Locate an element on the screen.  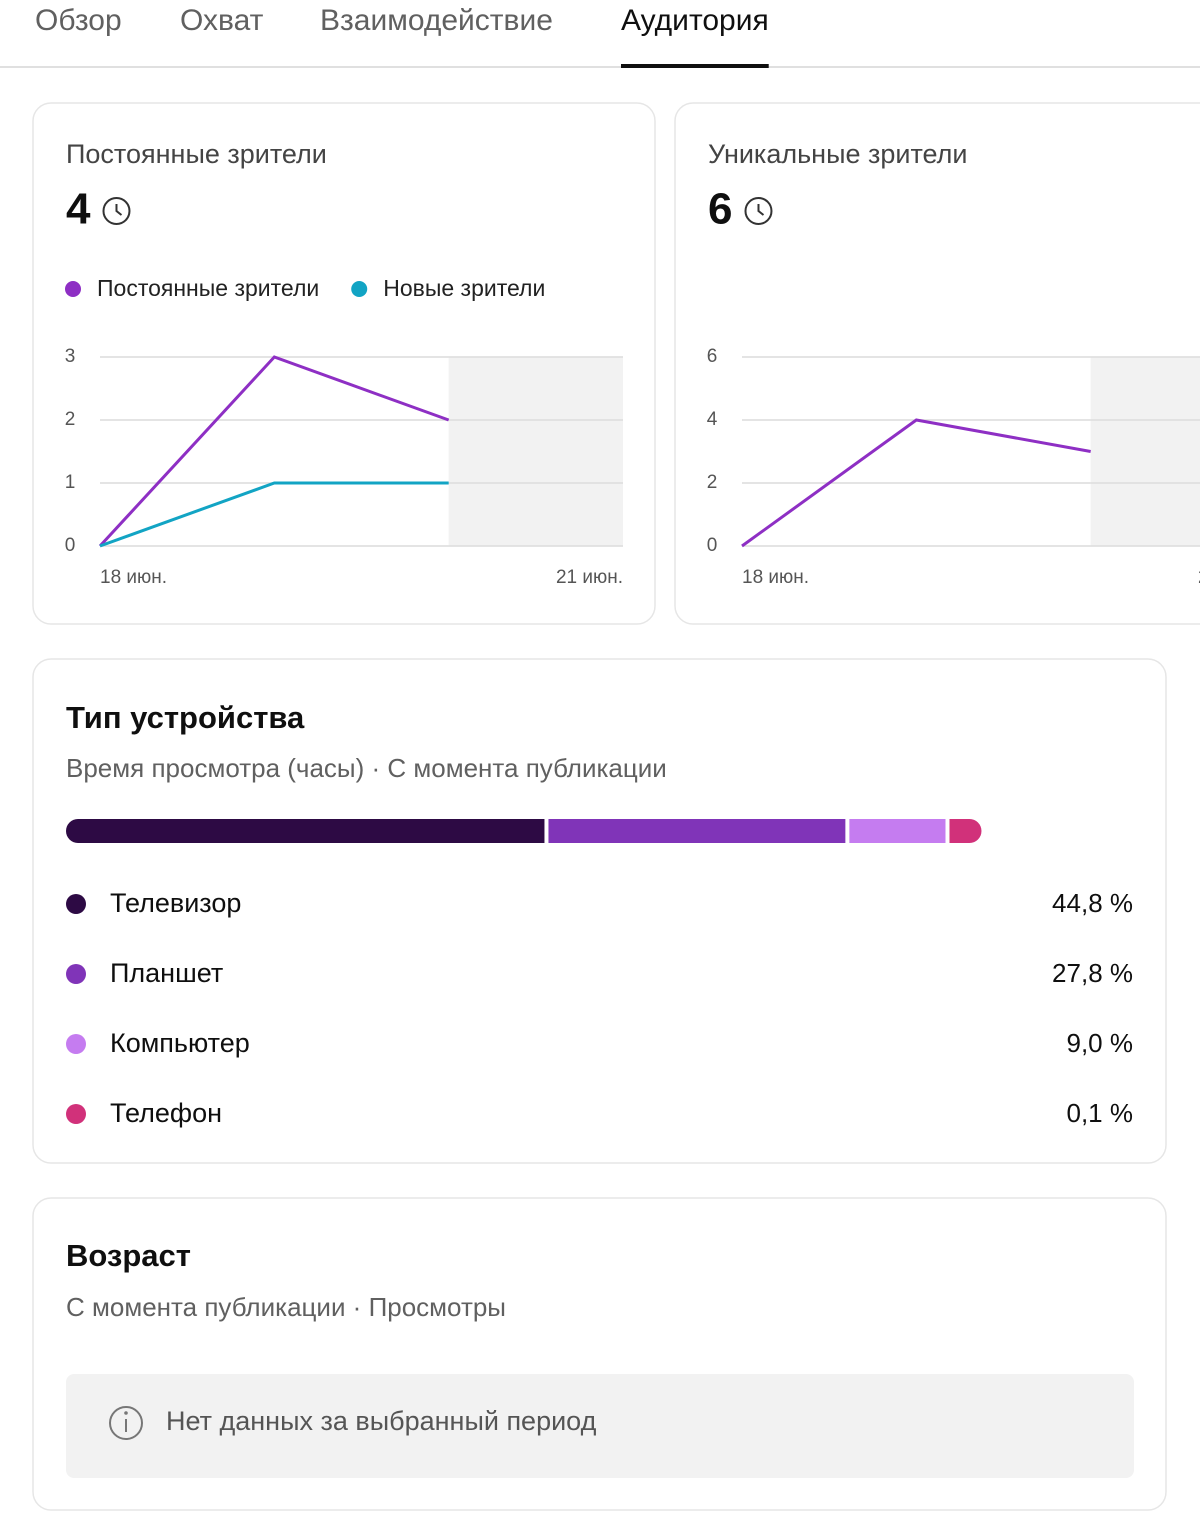
device-label: Телефон is located at coordinates (166, 1113).